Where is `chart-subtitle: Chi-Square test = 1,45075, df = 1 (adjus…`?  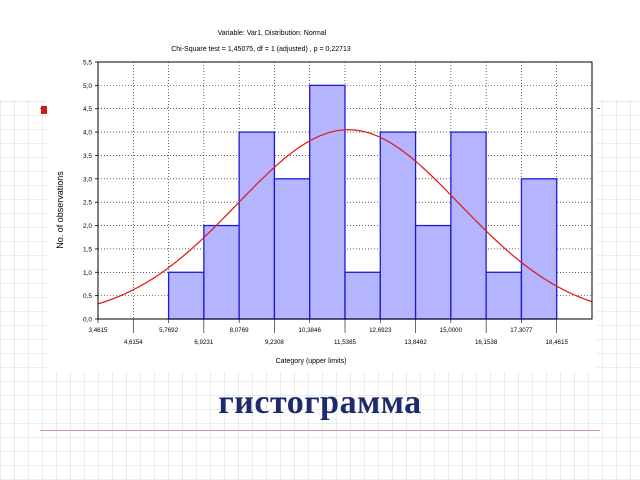 chart-subtitle: Chi-Square test = 1,45075, df = 1 (adjus… is located at coordinates (261, 49).